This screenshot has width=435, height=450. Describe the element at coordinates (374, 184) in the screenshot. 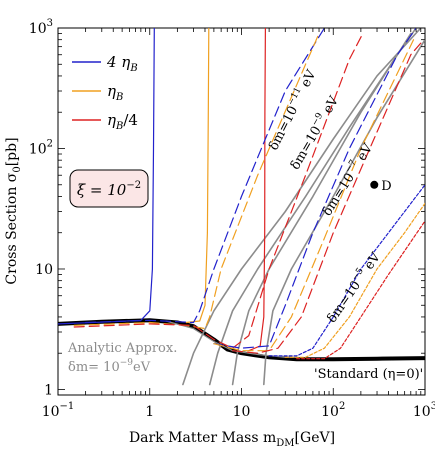

I see `point-d-marker` at that location.